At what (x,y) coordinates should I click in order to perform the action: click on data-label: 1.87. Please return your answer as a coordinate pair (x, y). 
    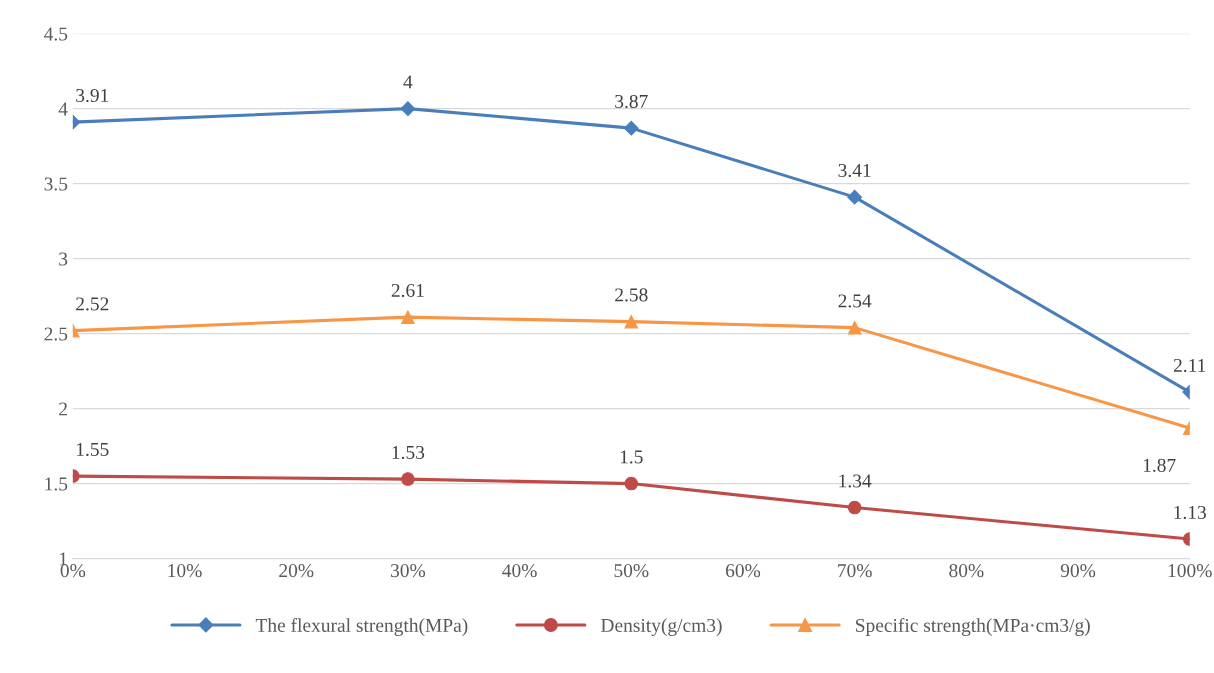
    Looking at the image, I should click on (1159, 465).